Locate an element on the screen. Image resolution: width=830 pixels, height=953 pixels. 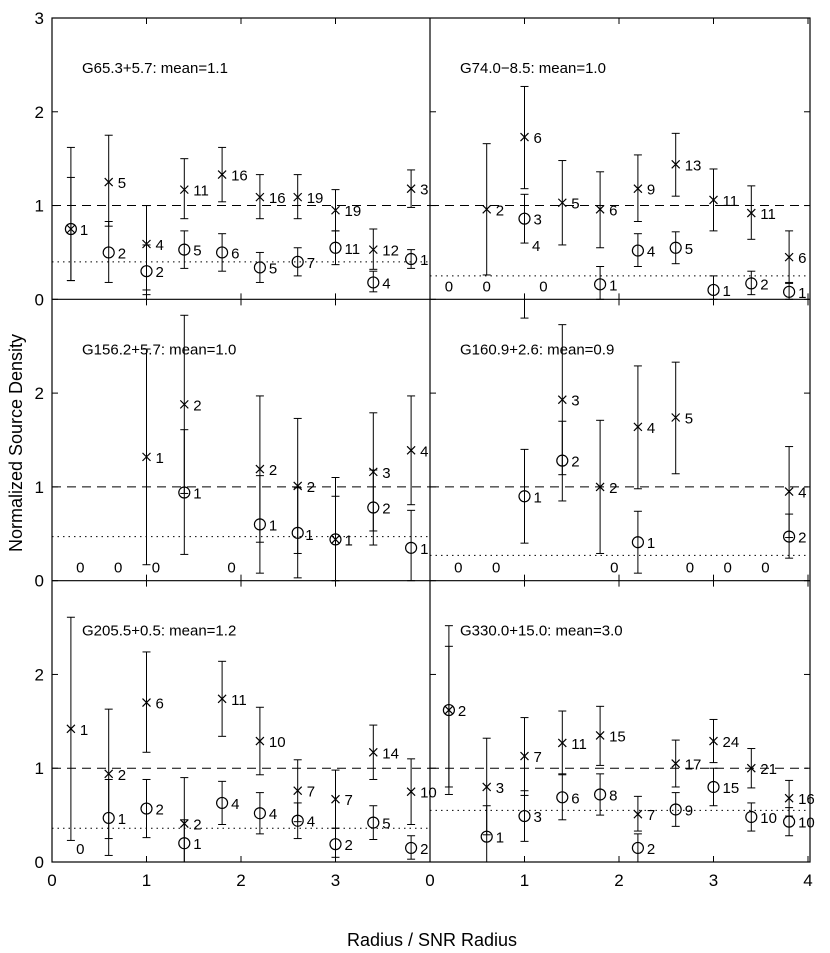
y-tick-label: 0 is located at coordinates (39, 862).